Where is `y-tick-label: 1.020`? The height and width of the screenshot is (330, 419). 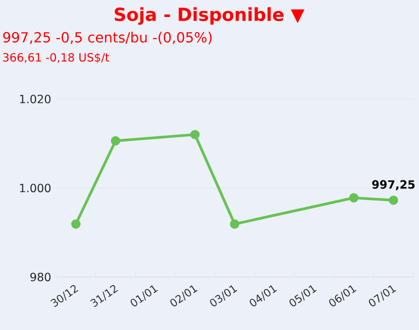 y-tick-label: 1.020 is located at coordinates (35, 99).